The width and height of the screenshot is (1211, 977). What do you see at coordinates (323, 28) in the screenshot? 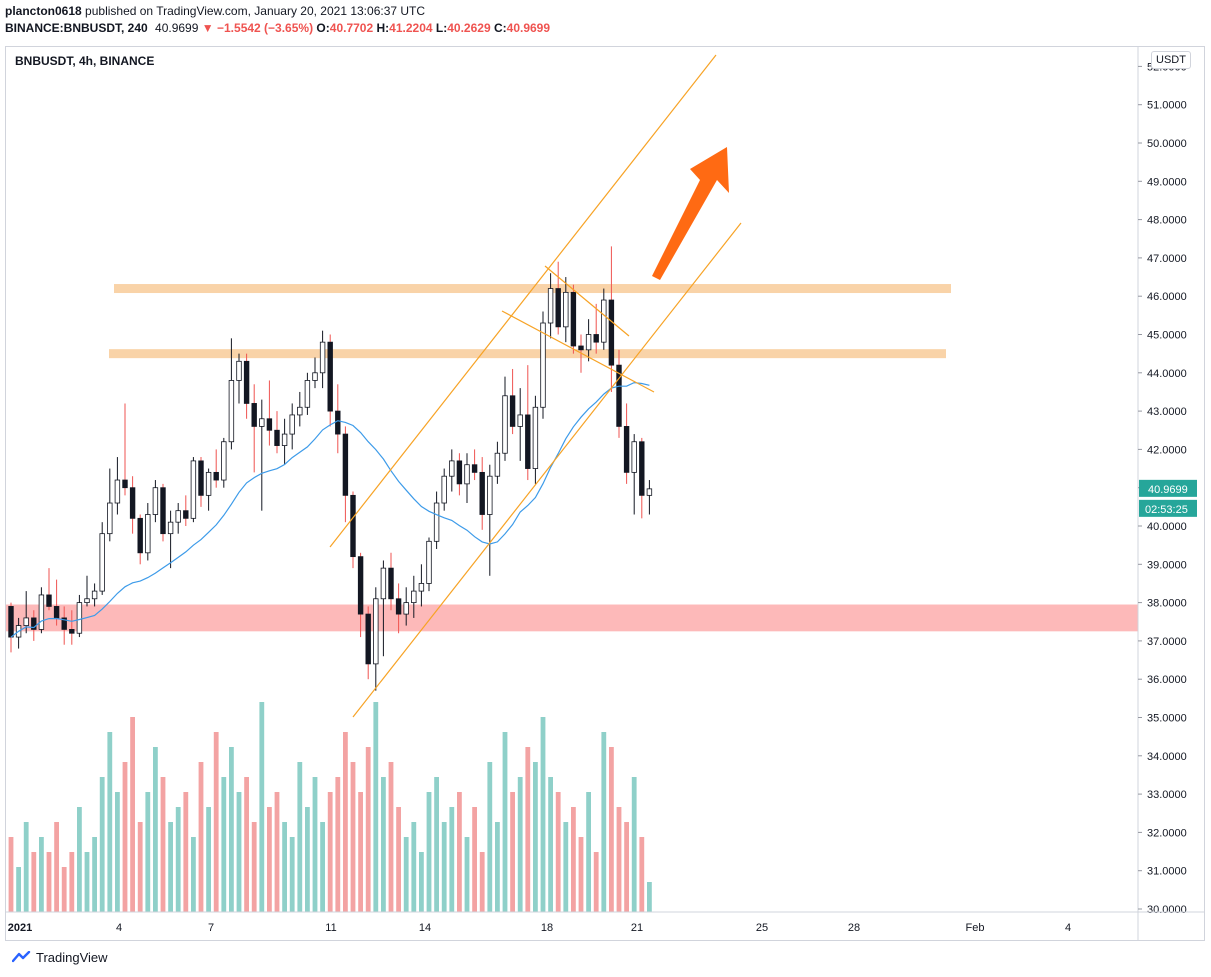
I see `open-label: O:` at bounding box center [323, 28].